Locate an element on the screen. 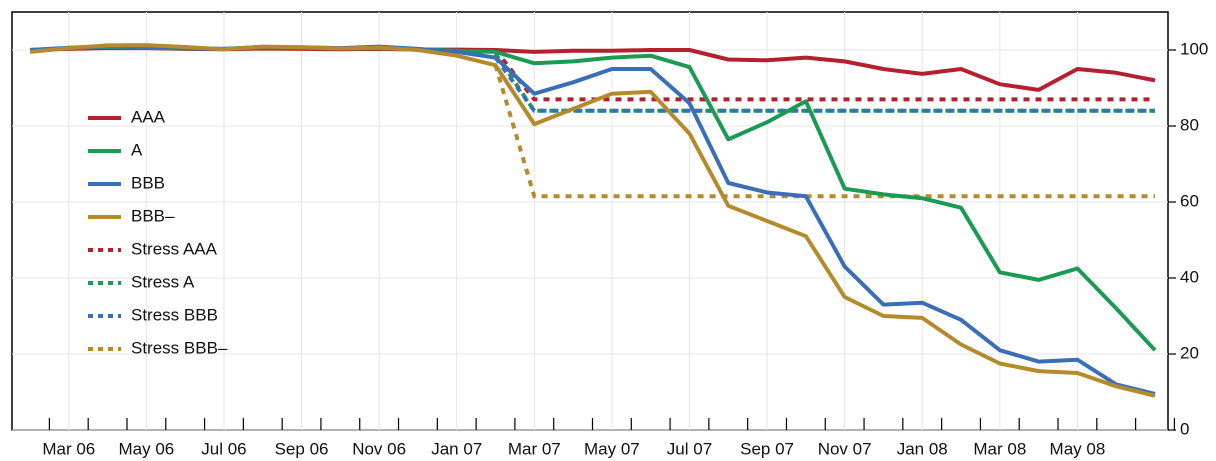  legend-label: Stress AAA is located at coordinates (174, 248).